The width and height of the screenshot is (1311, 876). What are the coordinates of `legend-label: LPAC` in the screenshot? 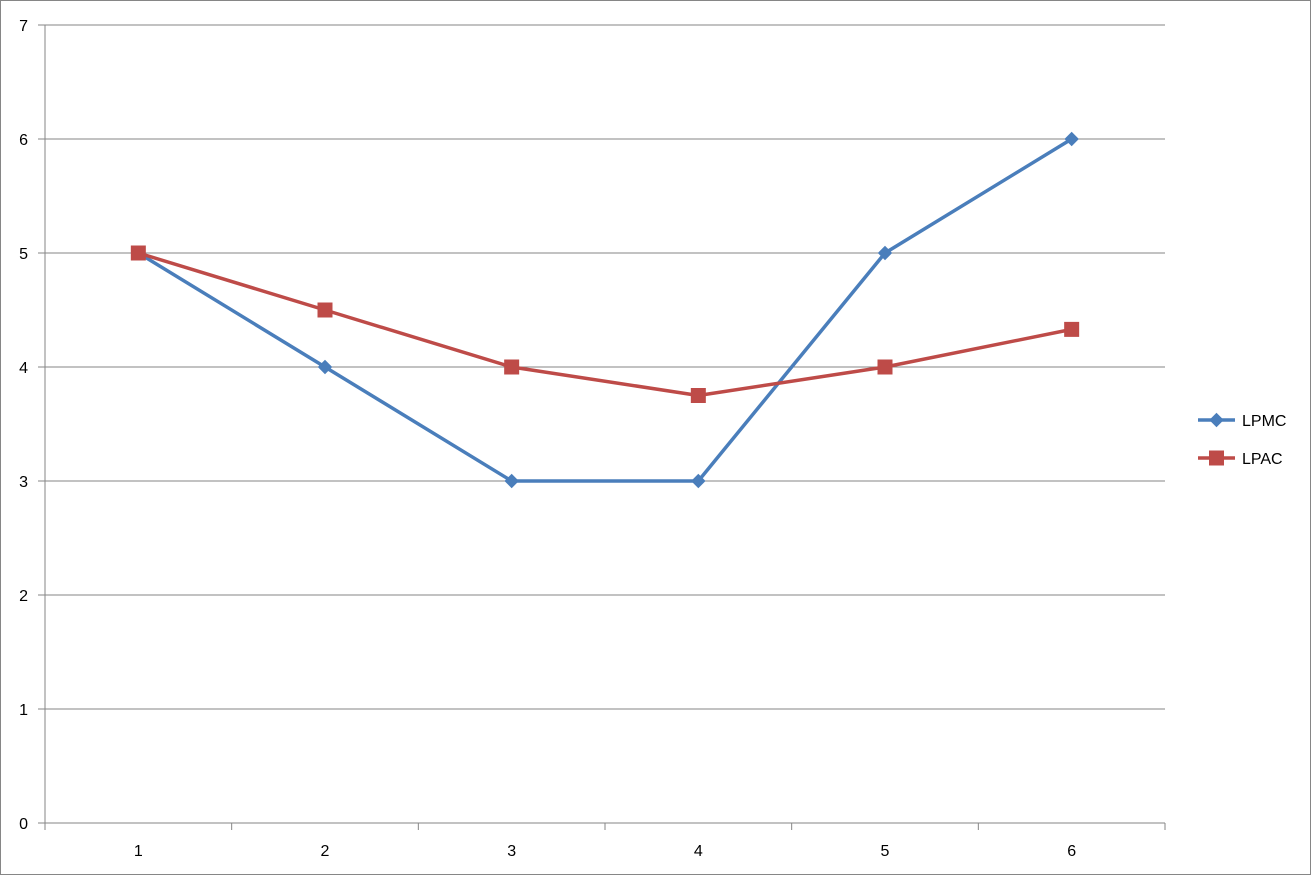 It's located at (1262, 459).